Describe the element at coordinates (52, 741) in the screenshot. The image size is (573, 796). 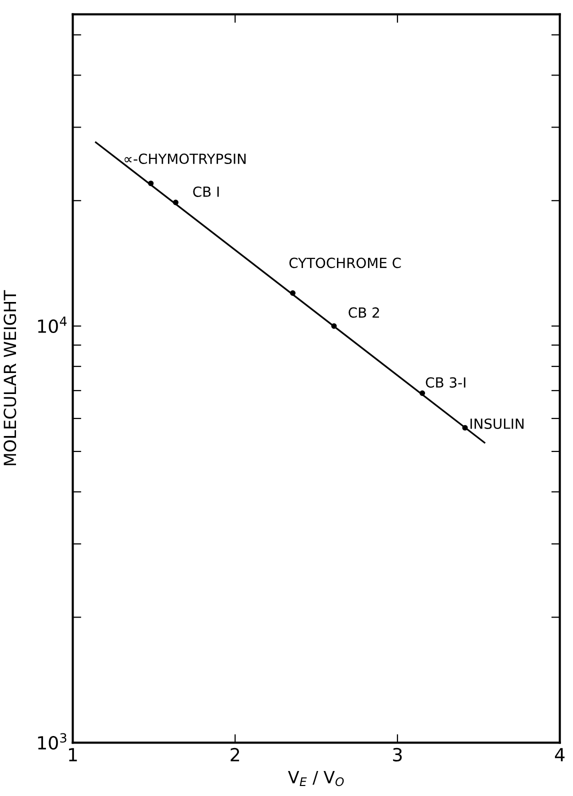
I see `y-tick-label: 10$^{3}$` at that location.